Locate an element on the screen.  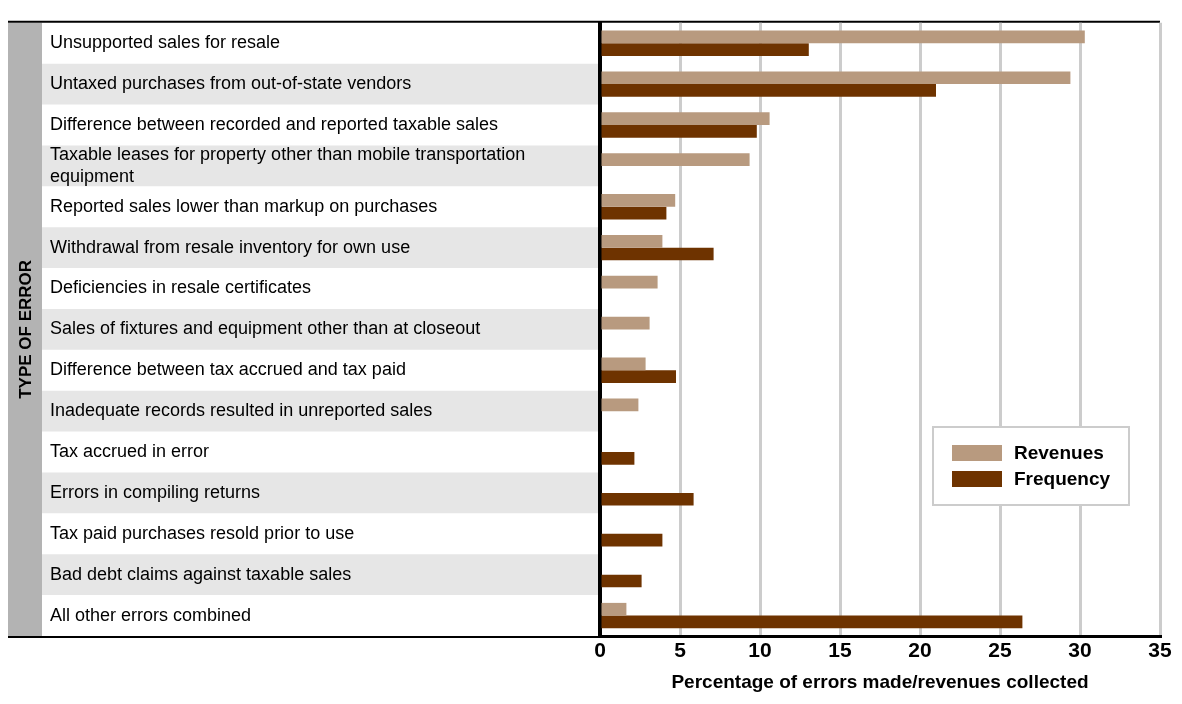
x-tick-label: 25 is located at coordinates (1000, 650).